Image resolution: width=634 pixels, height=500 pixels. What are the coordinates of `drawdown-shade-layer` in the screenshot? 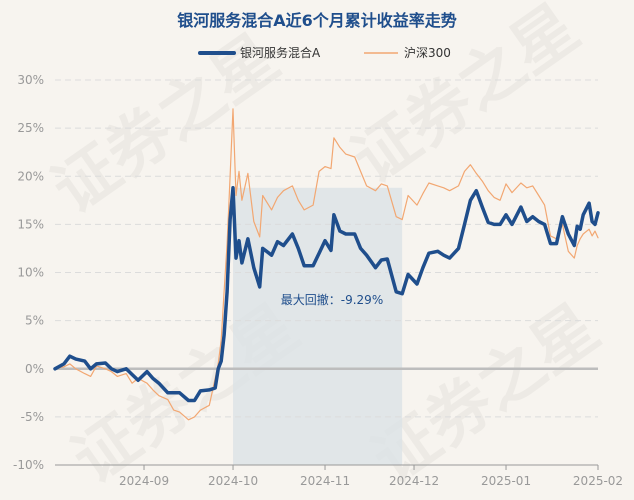 It's located at (318, 326).